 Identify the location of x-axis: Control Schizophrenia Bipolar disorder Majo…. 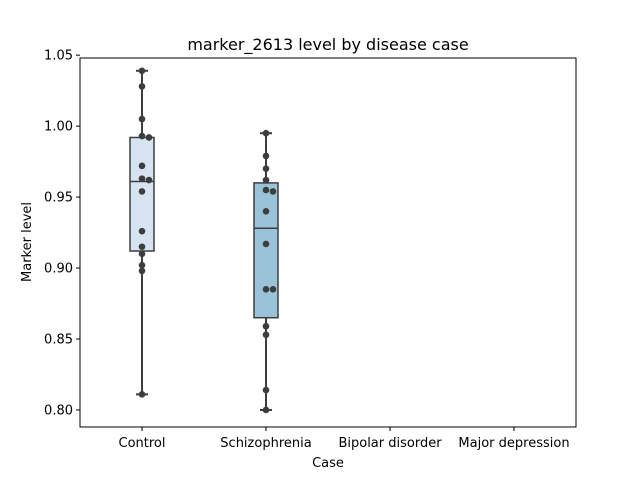
(344, 439).